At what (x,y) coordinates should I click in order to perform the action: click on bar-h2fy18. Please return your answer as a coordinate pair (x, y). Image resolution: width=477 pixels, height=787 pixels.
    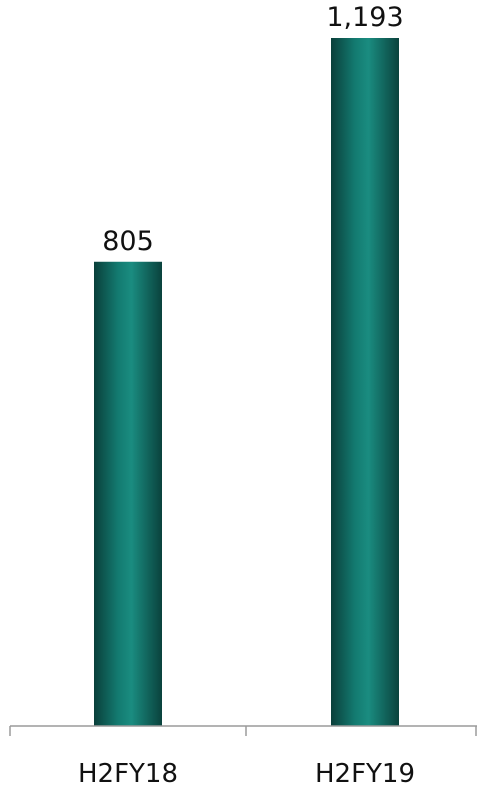
    Looking at the image, I should click on (128, 493).